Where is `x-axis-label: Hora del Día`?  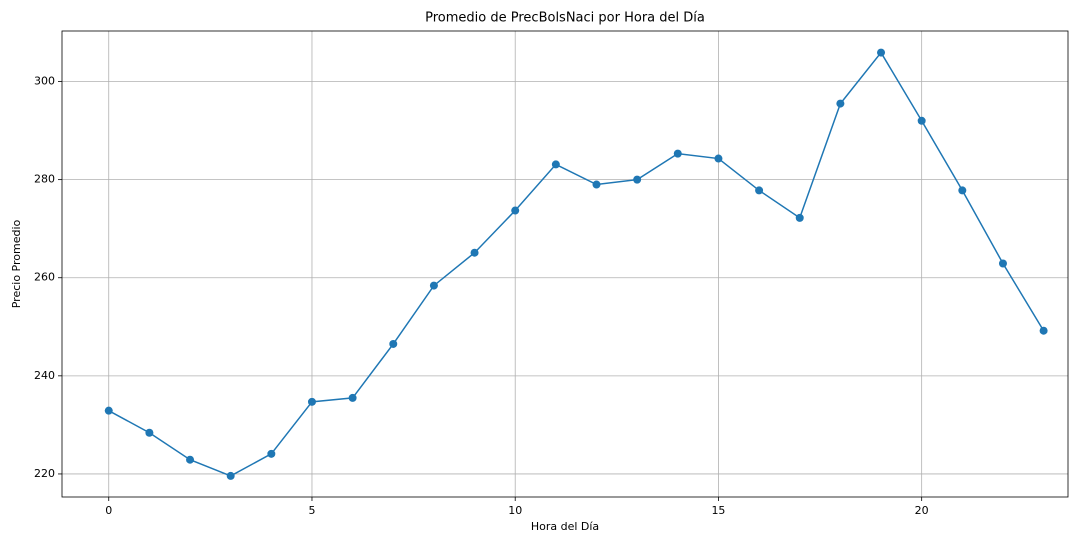 x-axis-label: Hora del Día is located at coordinates (565, 526).